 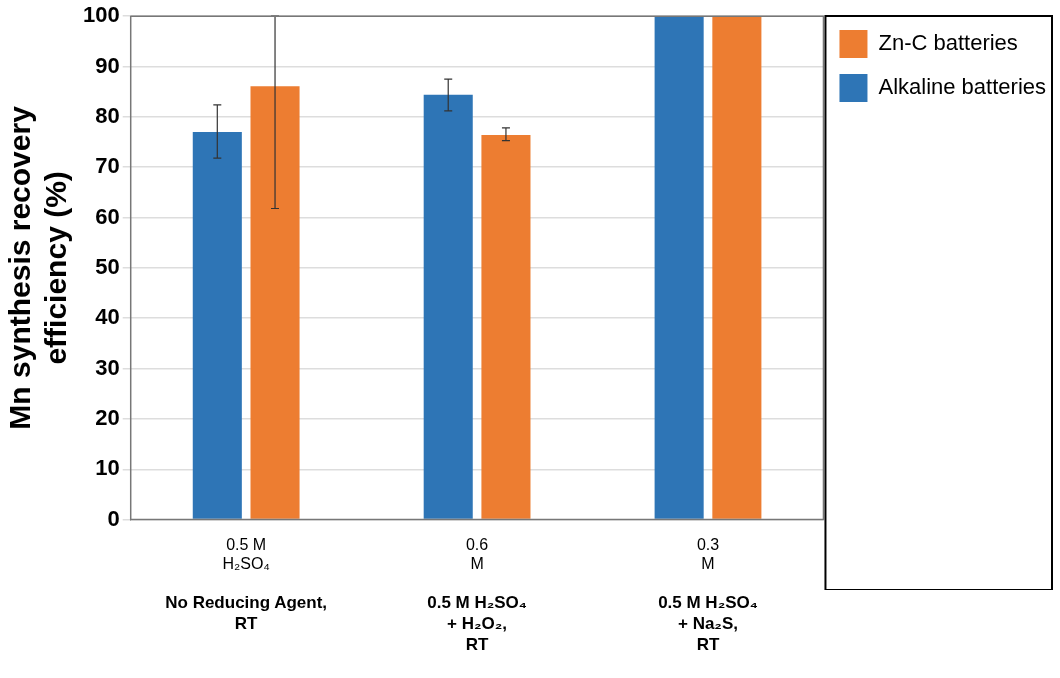 What do you see at coordinates (107, 166) in the screenshot?
I see `y-tick-label: 70` at bounding box center [107, 166].